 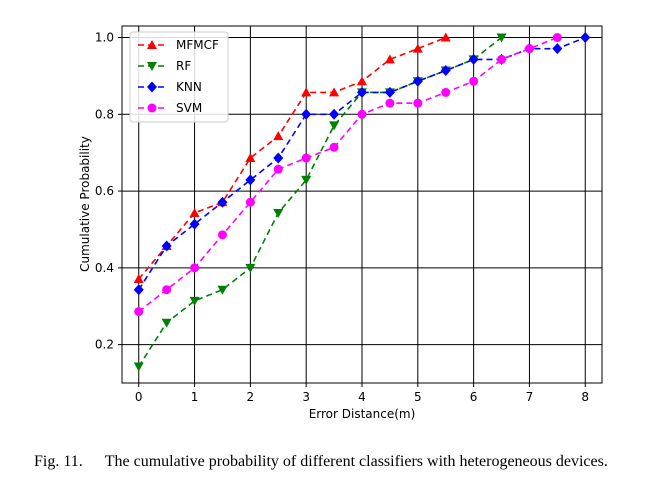 What do you see at coordinates (197, 45) in the screenshot?
I see `legend-label-mfmcf: MFMCF` at bounding box center [197, 45].